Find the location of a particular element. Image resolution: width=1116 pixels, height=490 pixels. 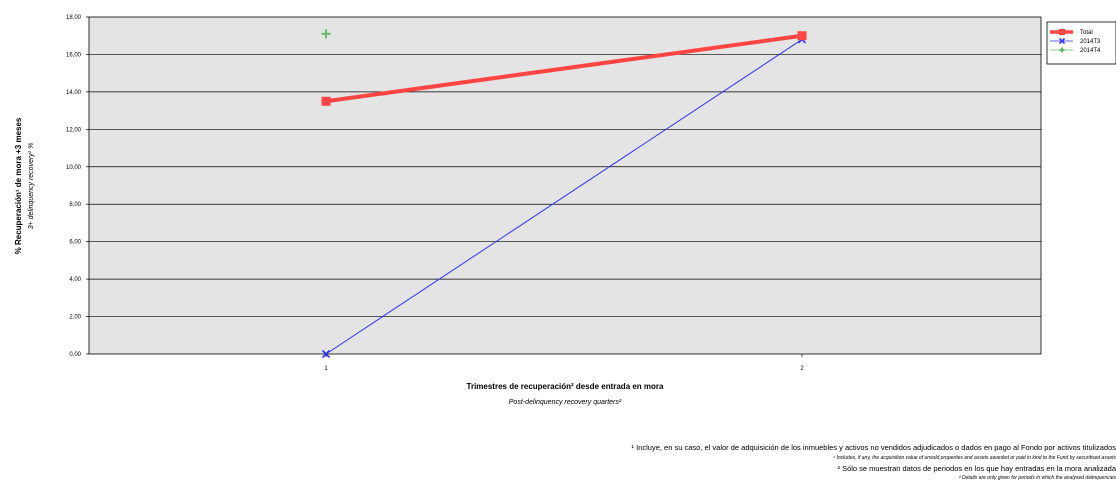

y-tick-label: 10,00 is located at coordinates (74, 168).